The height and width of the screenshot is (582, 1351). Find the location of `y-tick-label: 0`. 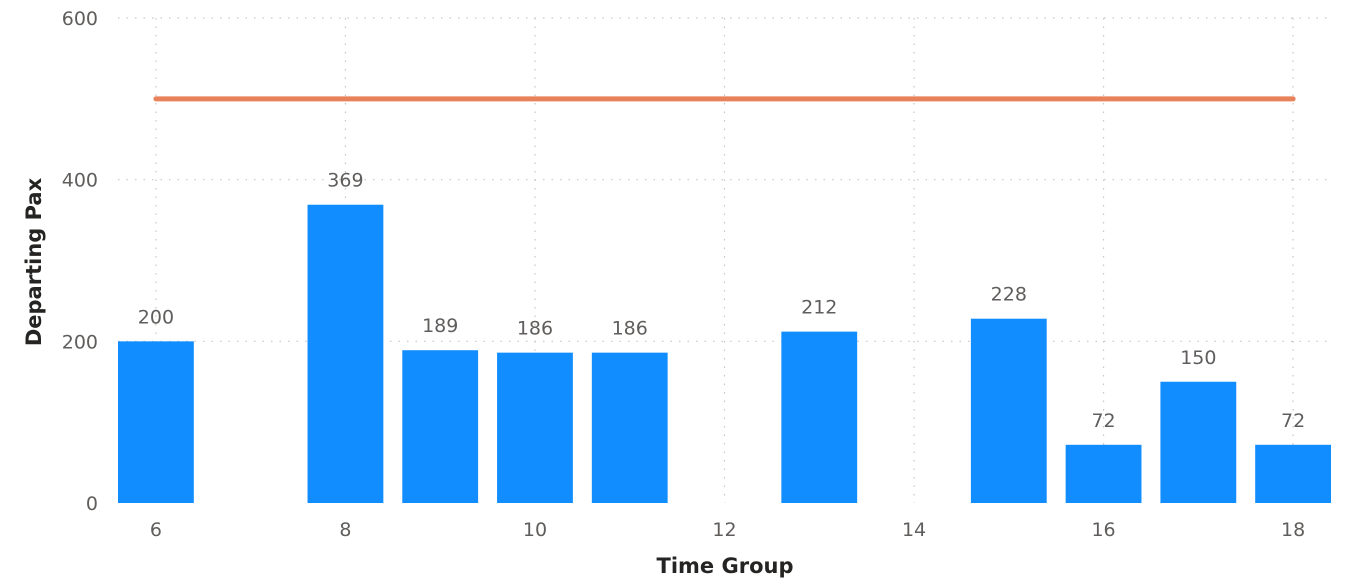

y-tick-label: 0 is located at coordinates (92, 504).